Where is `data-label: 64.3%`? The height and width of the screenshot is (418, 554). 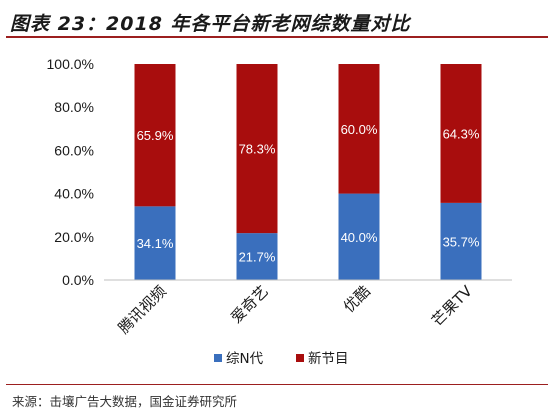
data-label: 64.3% is located at coordinates (461, 133).